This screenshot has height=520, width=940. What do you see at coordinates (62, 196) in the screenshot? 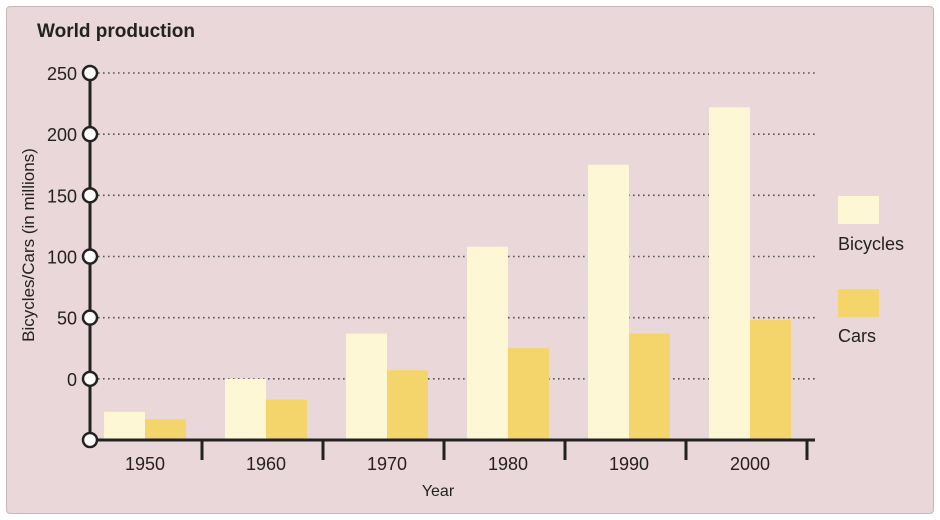
I see `y-tick-label: 150` at bounding box center [62, 196].